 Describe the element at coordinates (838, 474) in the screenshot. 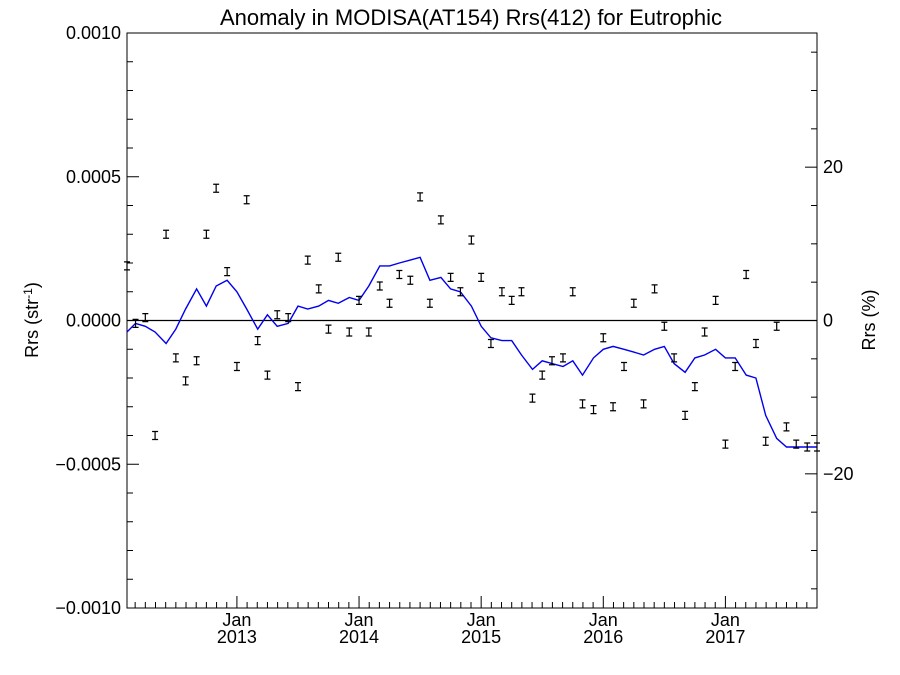

I see `y2-tick-label: −20` at that location.